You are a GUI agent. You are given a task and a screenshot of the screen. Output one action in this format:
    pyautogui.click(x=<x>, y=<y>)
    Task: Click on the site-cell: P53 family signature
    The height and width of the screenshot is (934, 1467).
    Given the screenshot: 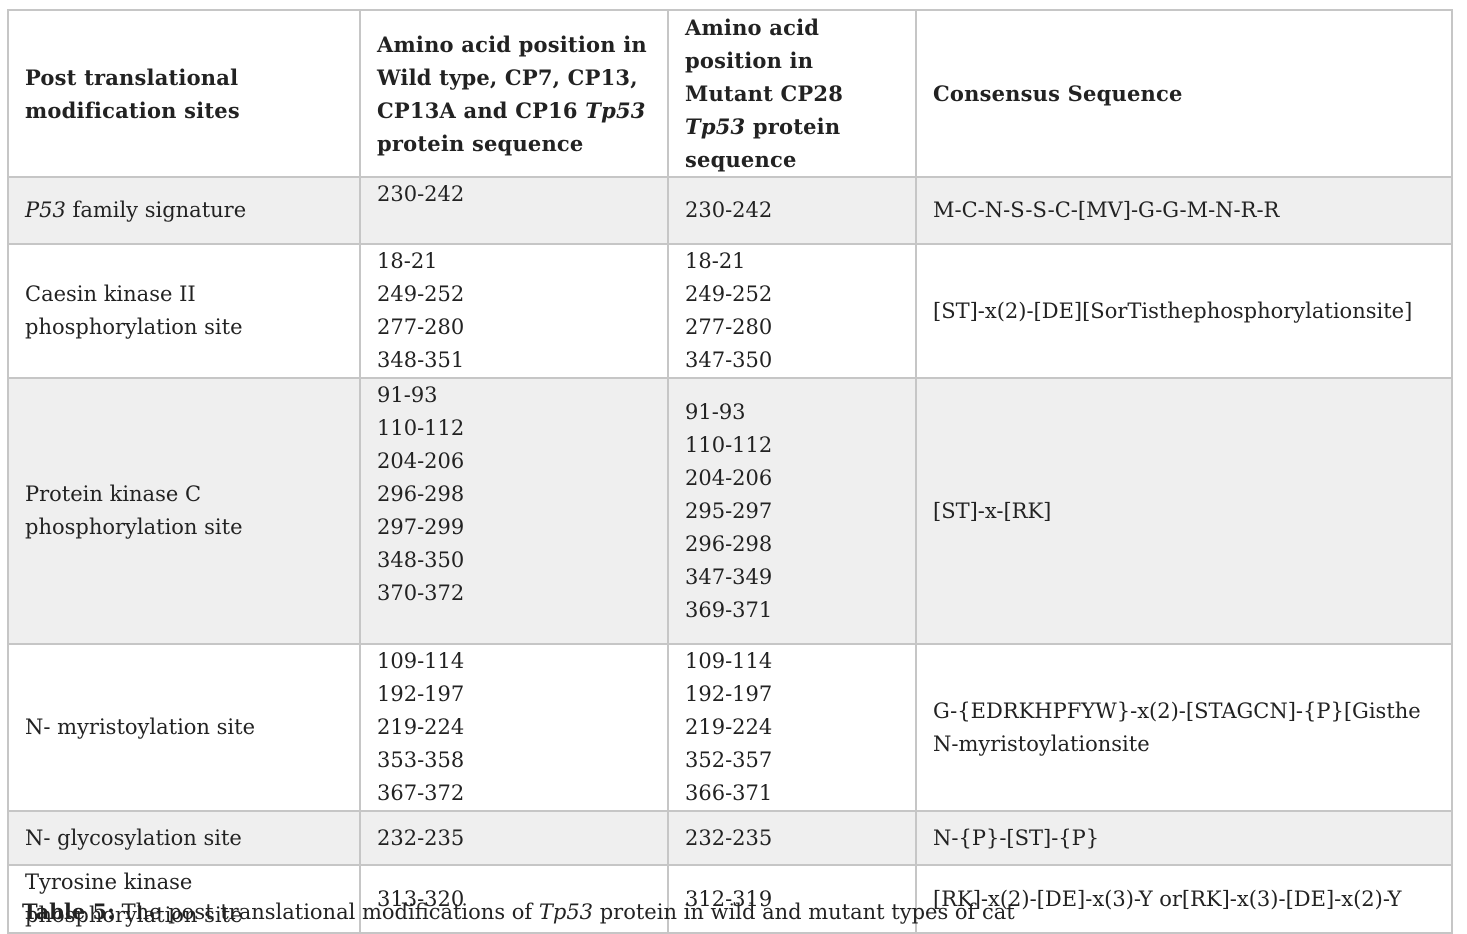 What is the action you would take?
    pyautogui.click(x=184, y=210)
    